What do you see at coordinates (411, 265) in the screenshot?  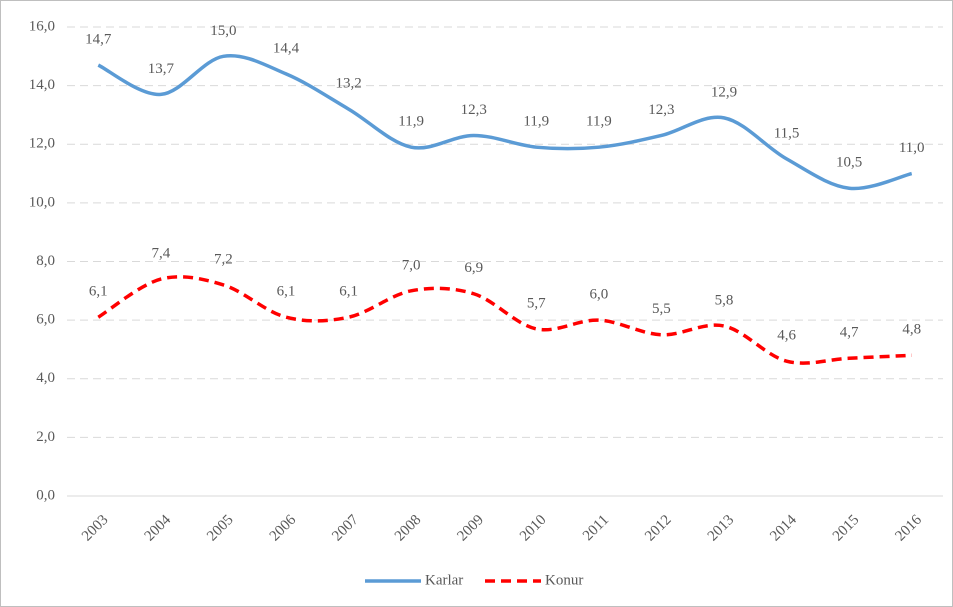 I see `data-label: 7,0` at bounding box center [411, 265].